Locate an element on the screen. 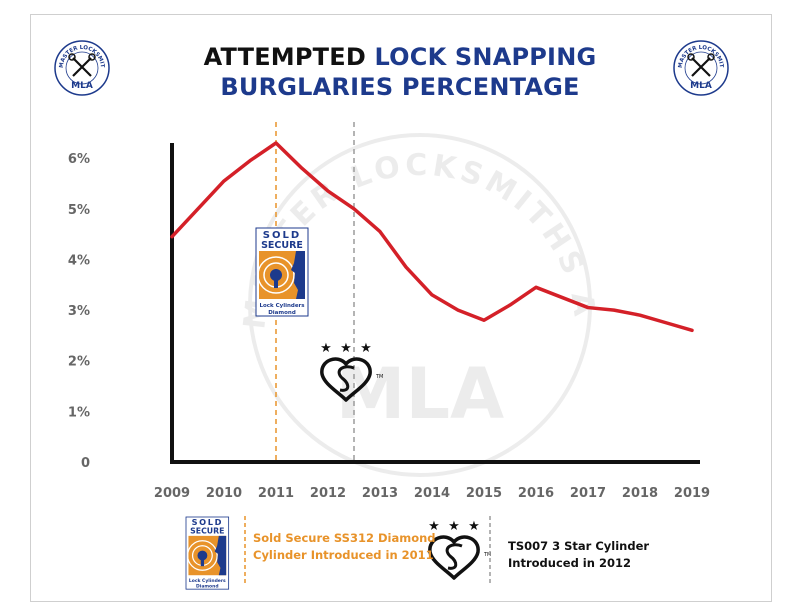 Image resolution: width=800 pixels, height=613 pixels. y-tick-label: 6% is located at coordinates (79, 159).